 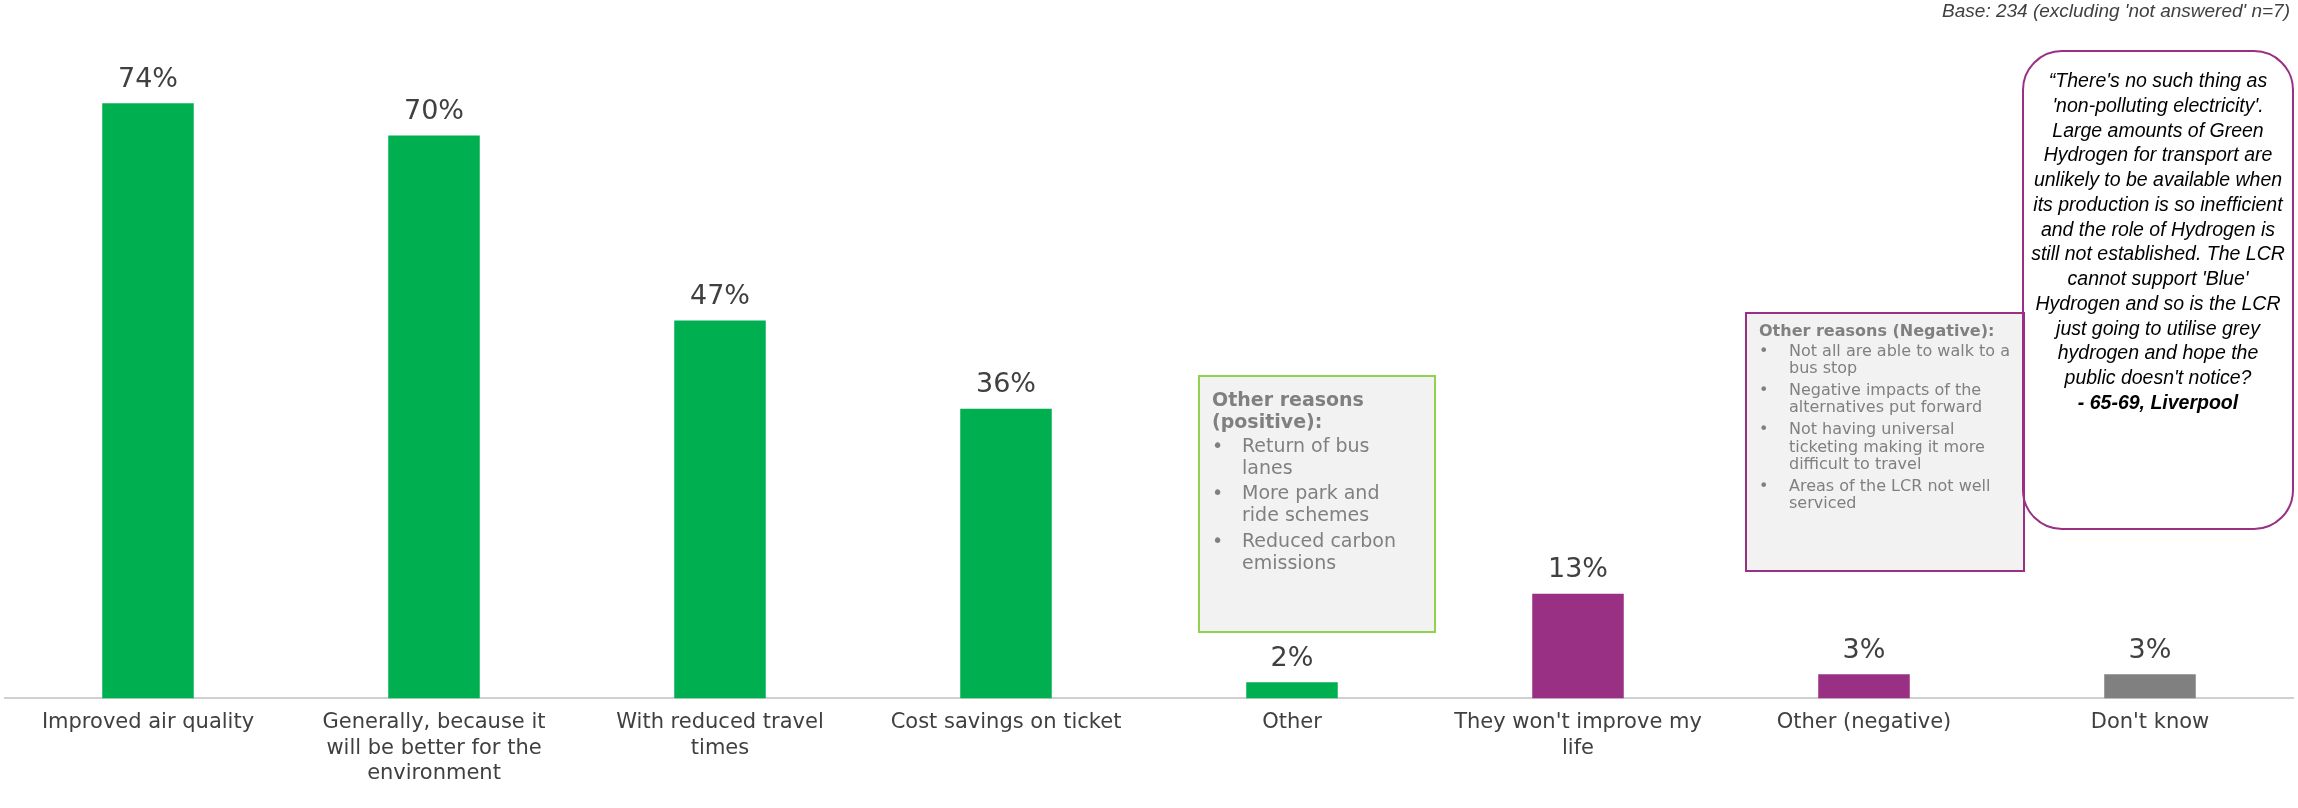 I want to click on positive-reasons-box: Other reasons (positive): • Return of bus lanes • More park and ride schemes • Reduced carbon emissions, so click(x=1317, y=504).